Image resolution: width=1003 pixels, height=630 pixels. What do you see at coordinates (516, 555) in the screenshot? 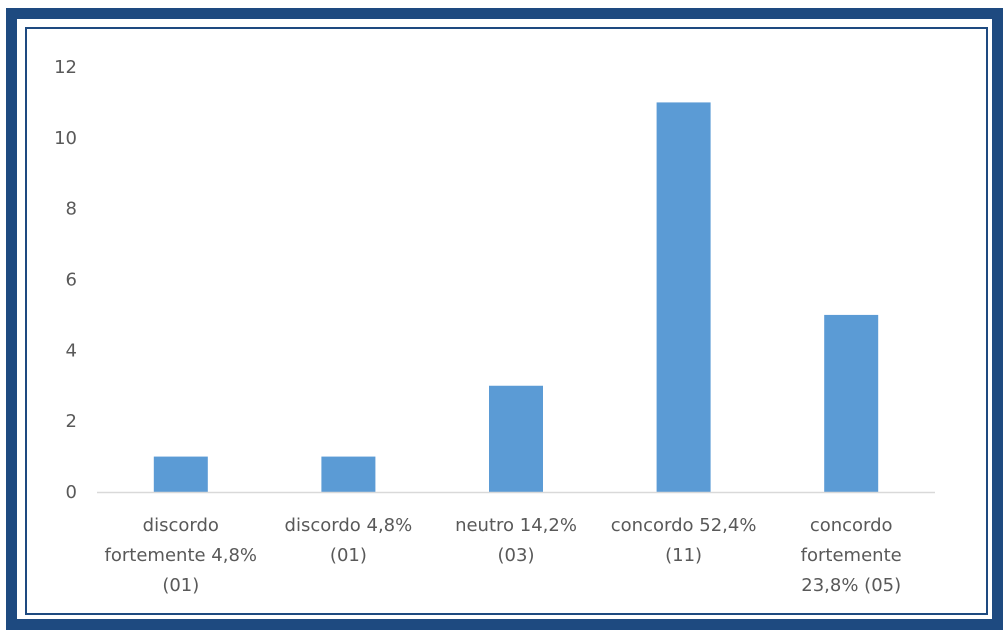
I see `category-label-line: (03)` at bounding box center [516, 555].